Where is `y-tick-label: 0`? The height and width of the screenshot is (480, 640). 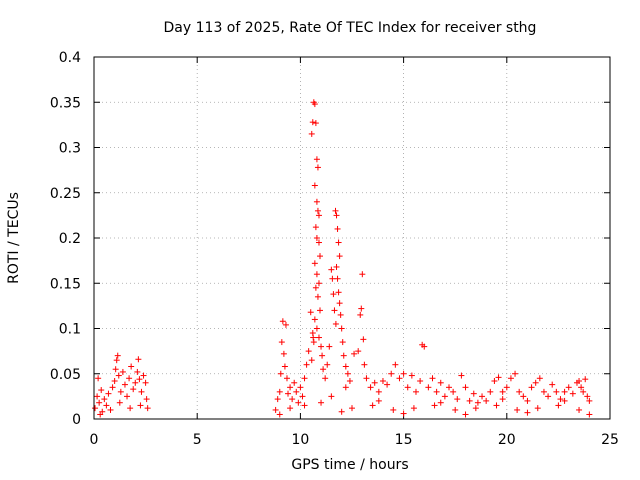
y-tick-label: 0 is located at coordinates (76, 420).